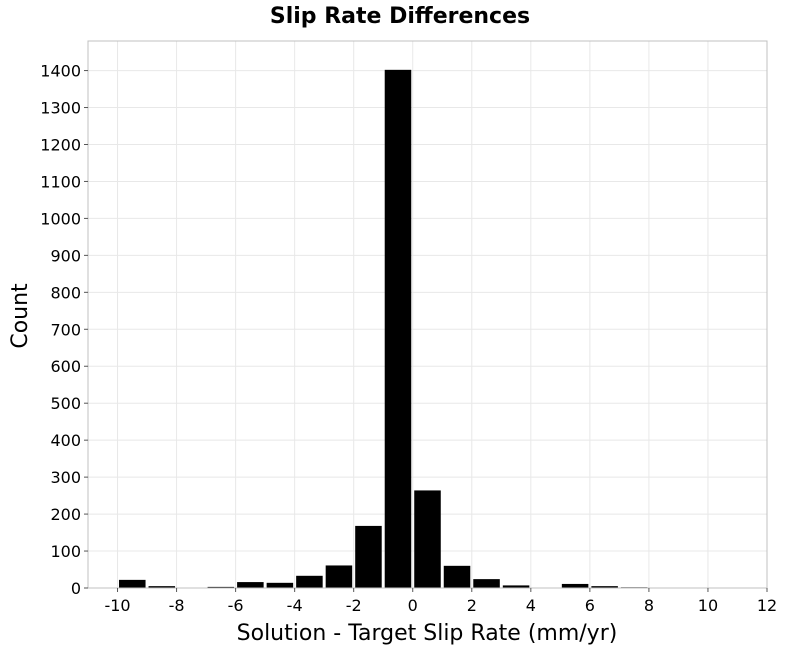 The image size is (800, 650). I want to click on x-tick-label: 0, so click(413, 605).